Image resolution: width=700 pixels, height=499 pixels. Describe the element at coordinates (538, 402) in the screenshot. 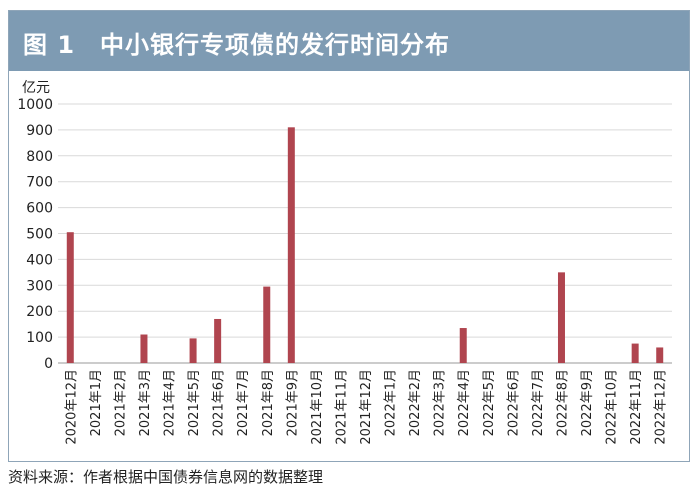

I see `x-tick-label: 2022年7月` at that location.